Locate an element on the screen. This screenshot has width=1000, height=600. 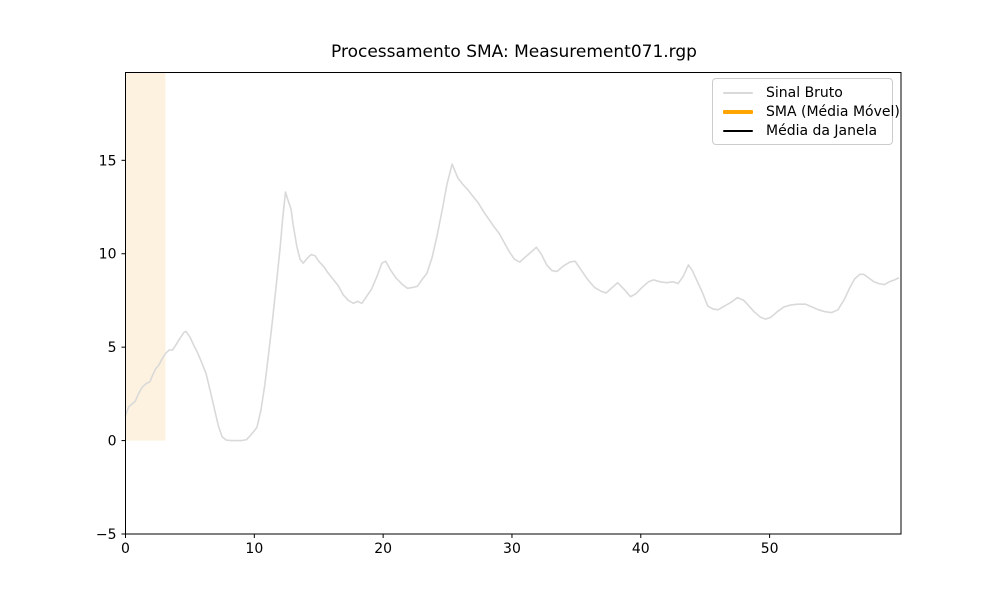
x-tick-label: 0 is located at coordinates (125, 549).